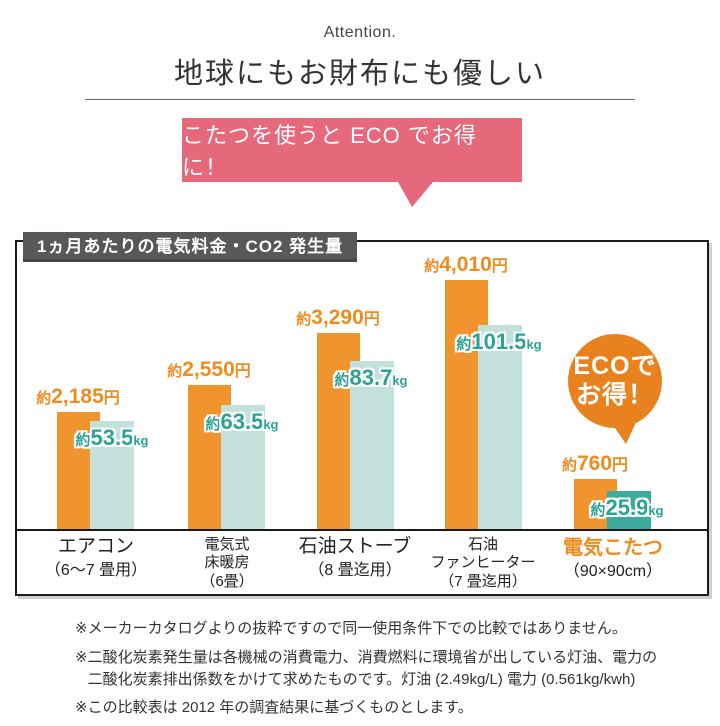 This screenshot has height=726, width=720. What do you see at coordinates (362, 530) in the screenshot?
I see `x-axis-line` at bounding box center [362, 530].